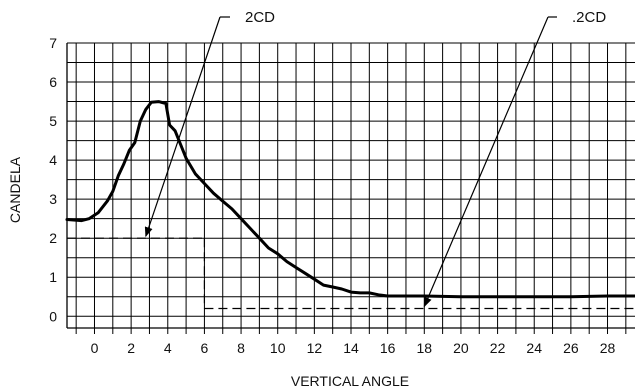 The height and width of the screenshot is (391, 635). What do you see at coordinates (461, 348) in the screenshot?
I see `x-tick-label: 20` at bounding box center [461, 348].